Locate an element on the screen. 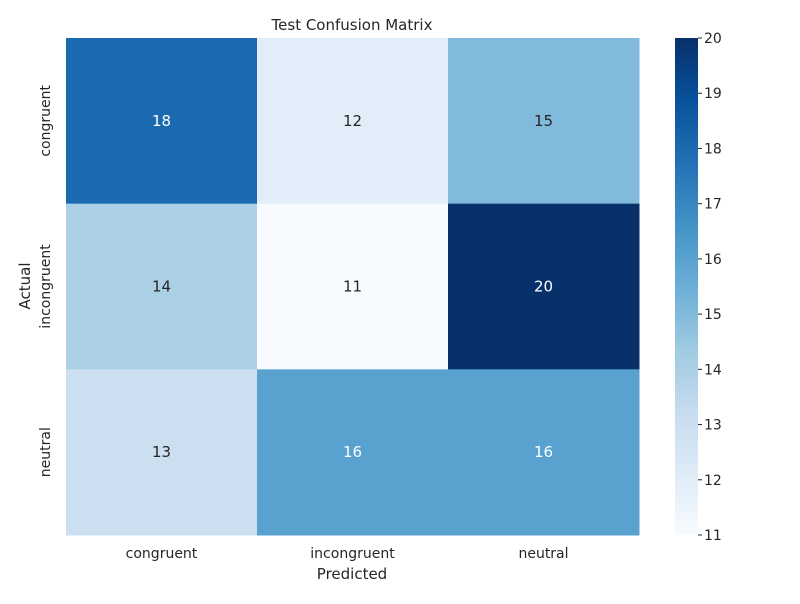 The image size is (800, 604). colorbar-tick-label: 11 is located at coordinates (713, 536).